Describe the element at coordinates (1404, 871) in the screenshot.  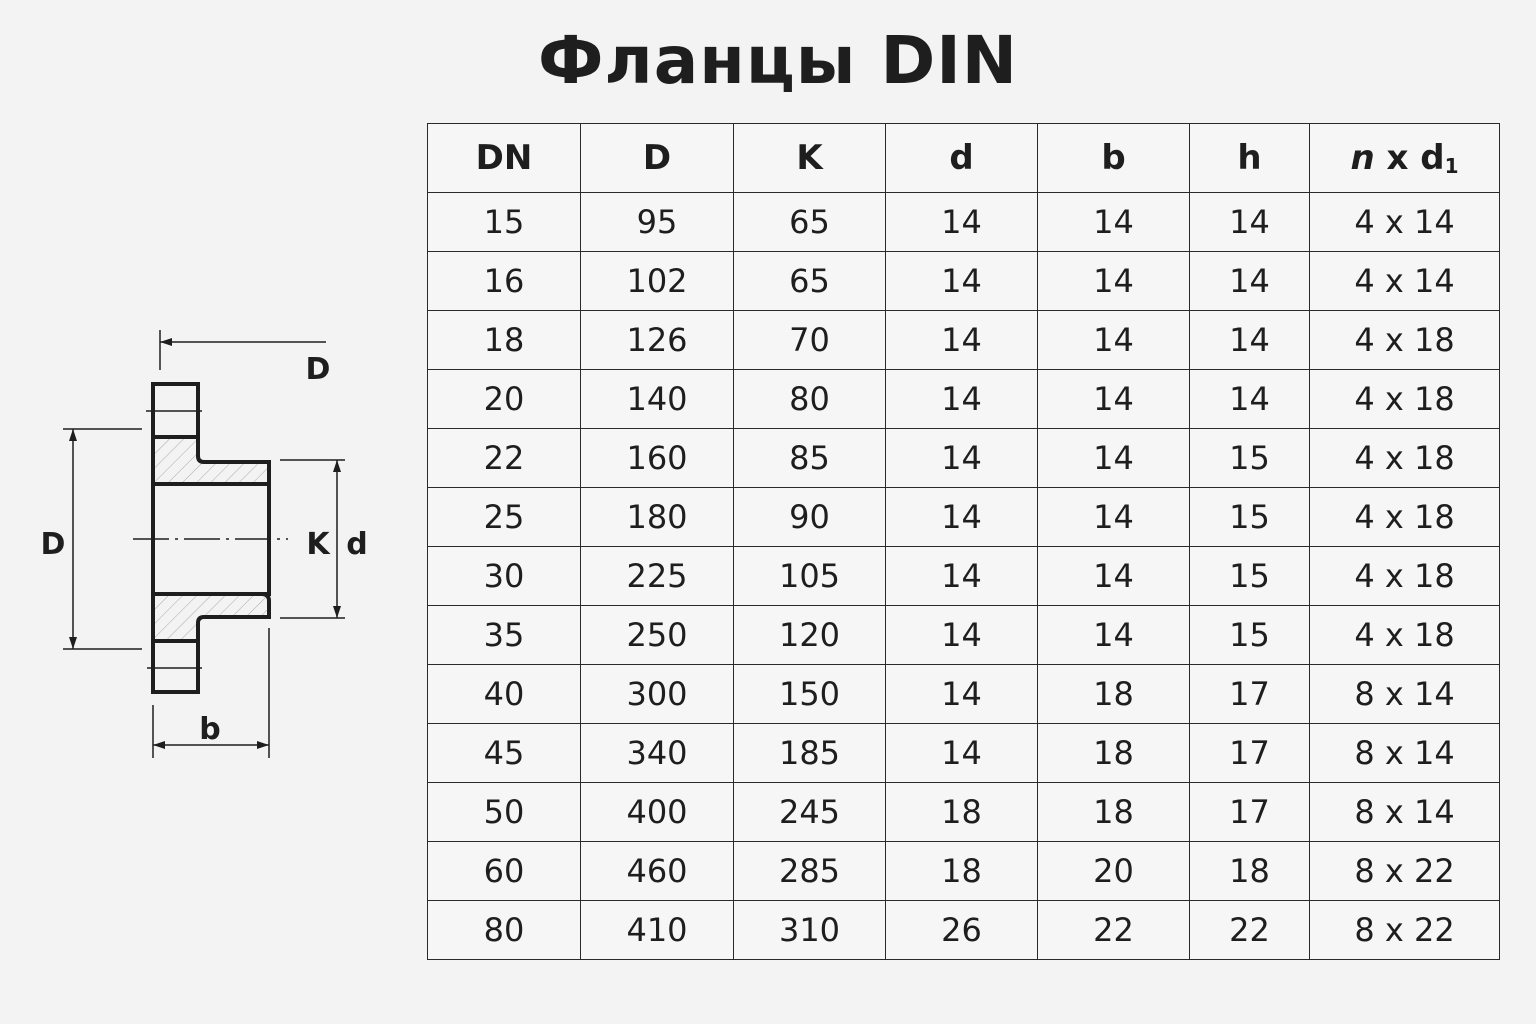
I see `table-cell: 8 x 22` at that location.